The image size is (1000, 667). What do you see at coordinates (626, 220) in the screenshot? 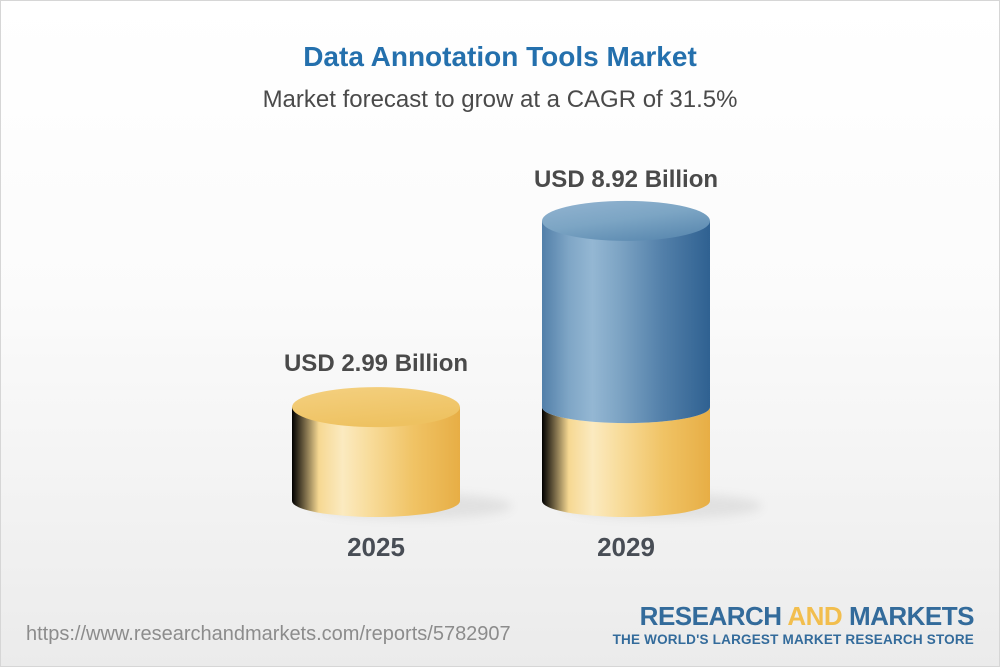
I see `bar-2029-top-face` at bounding box center [626, 220].